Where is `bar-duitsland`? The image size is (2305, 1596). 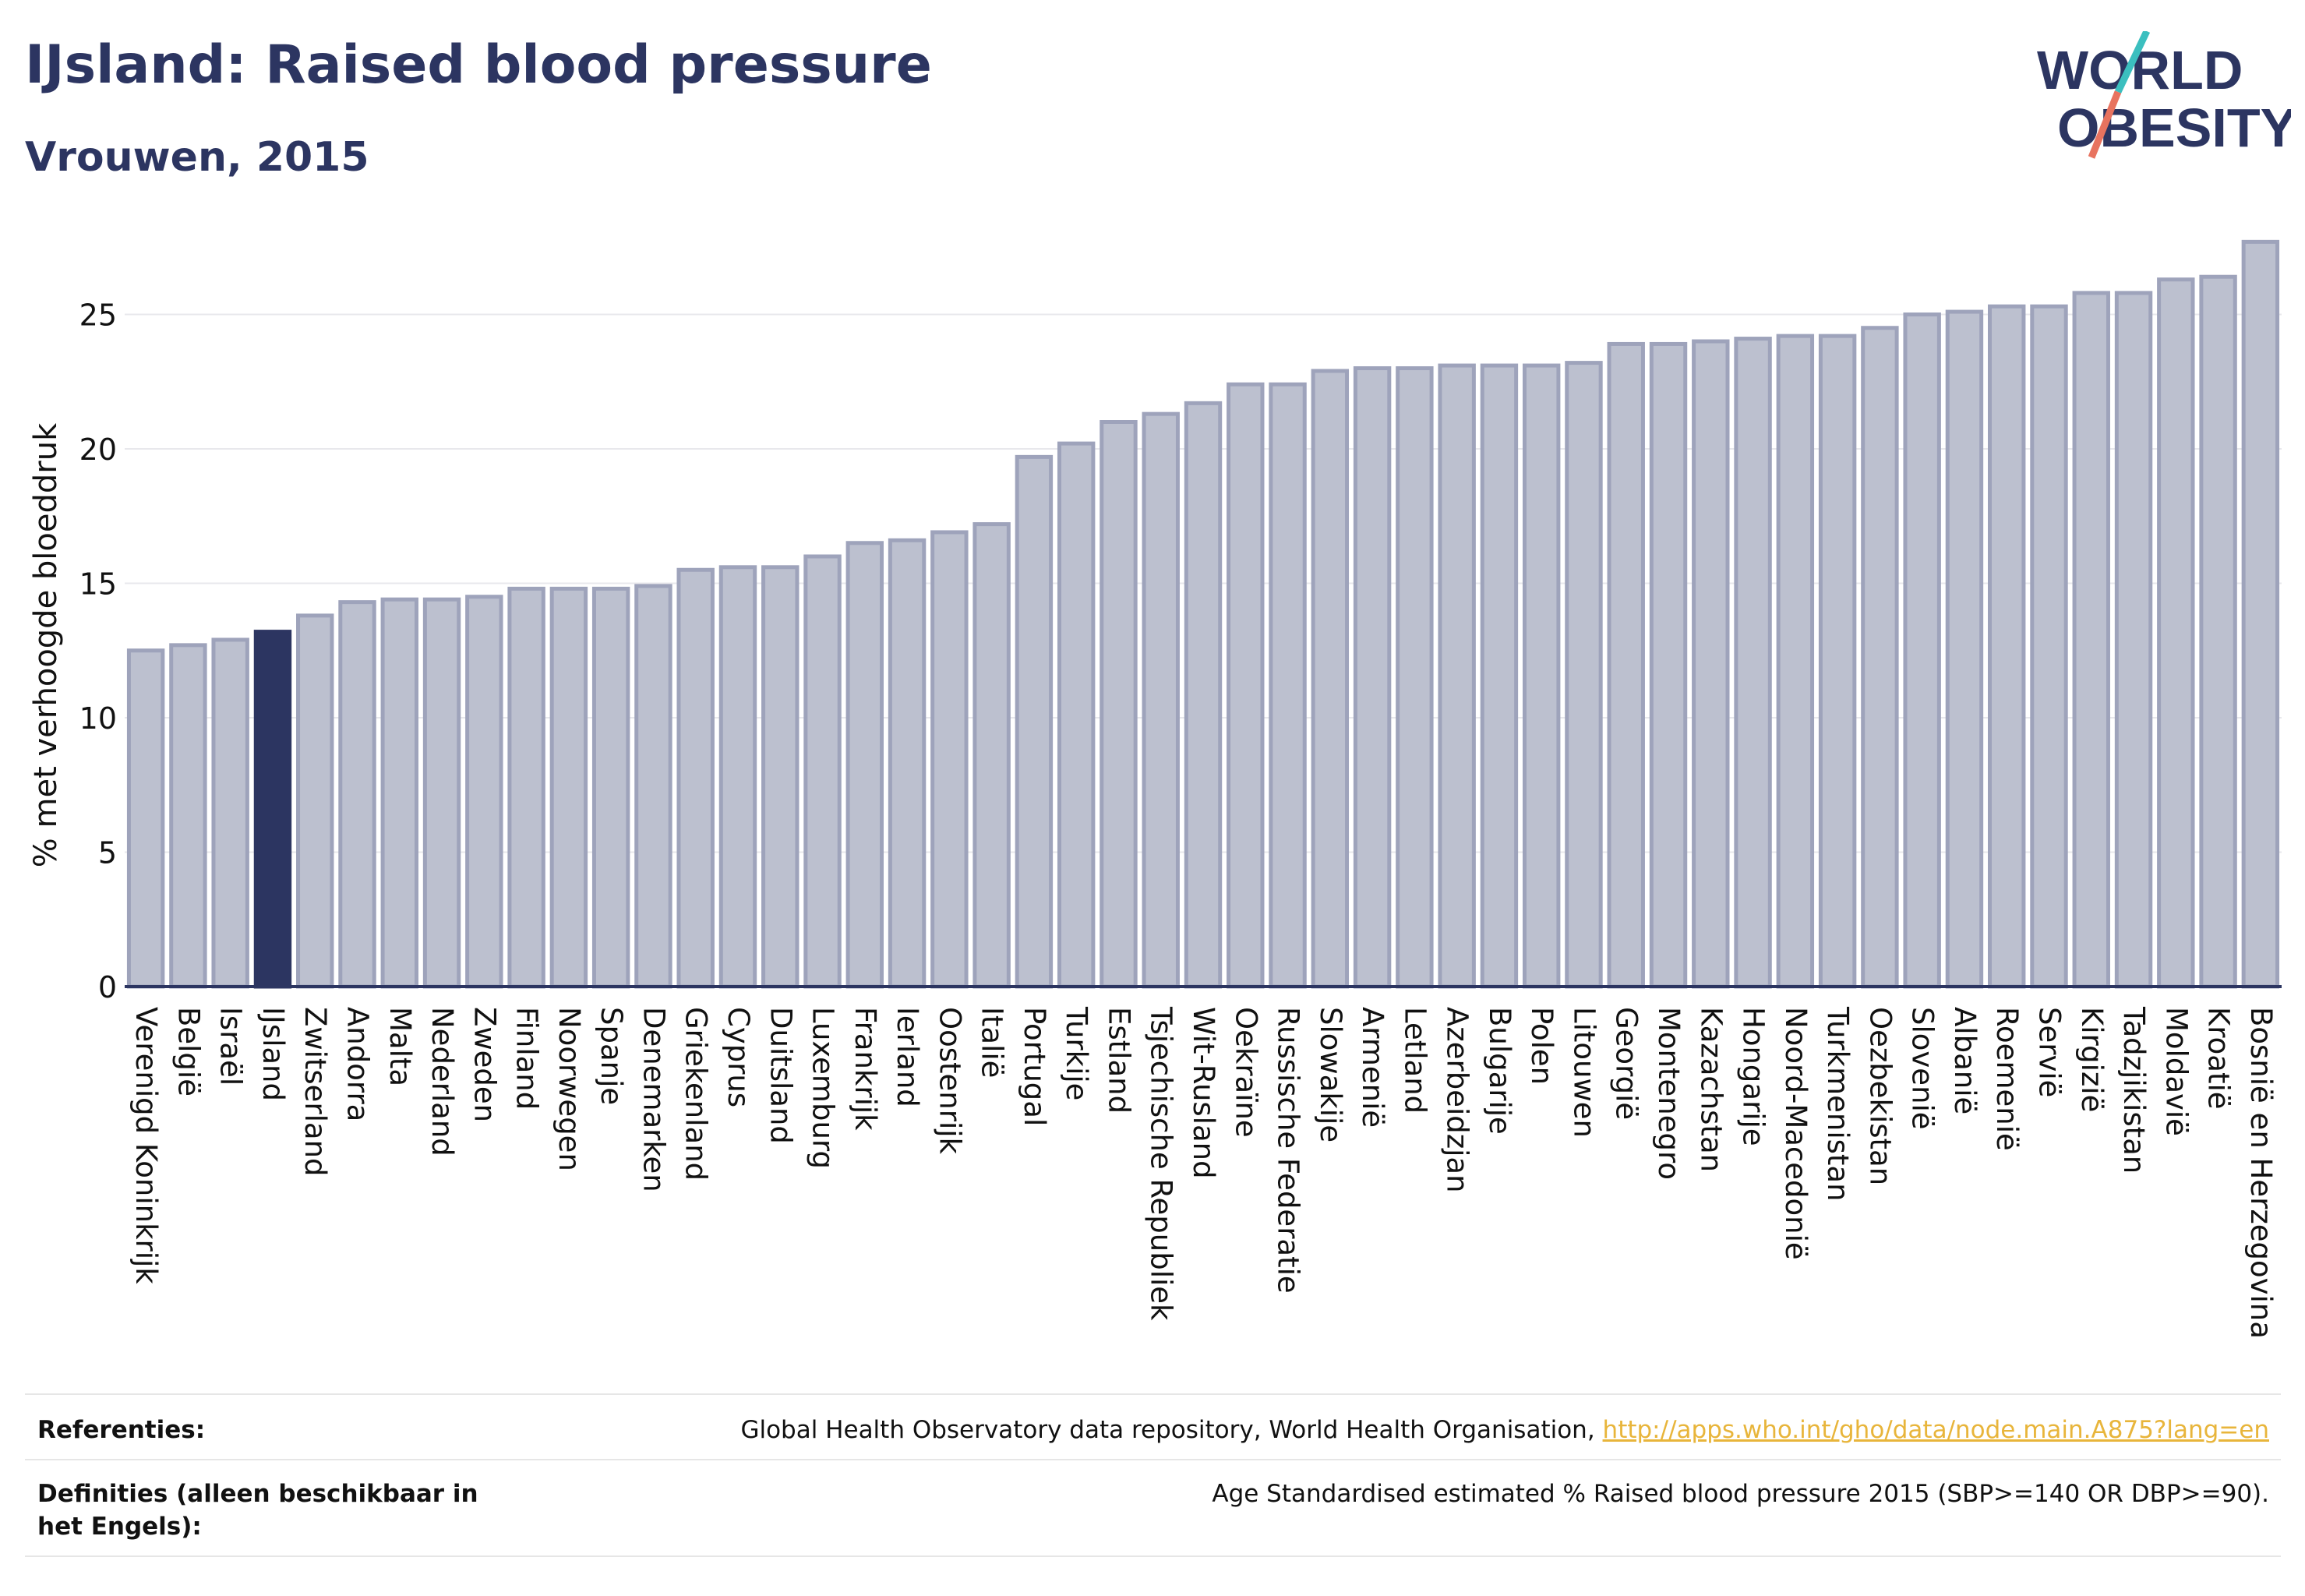 bar-duitsland is located at coordinates (780, 777).